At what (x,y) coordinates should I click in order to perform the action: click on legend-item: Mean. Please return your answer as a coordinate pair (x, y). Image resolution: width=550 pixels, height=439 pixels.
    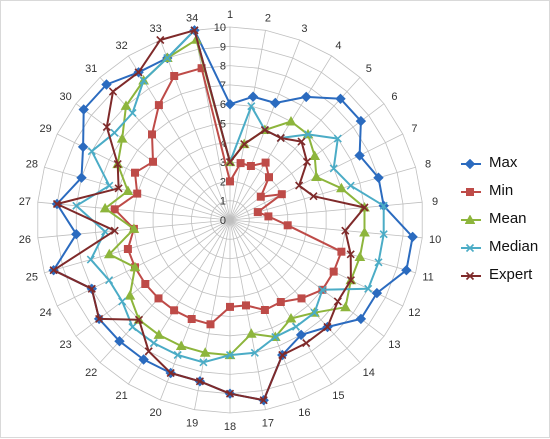
    Looking at the image, I should click on (501, 221).